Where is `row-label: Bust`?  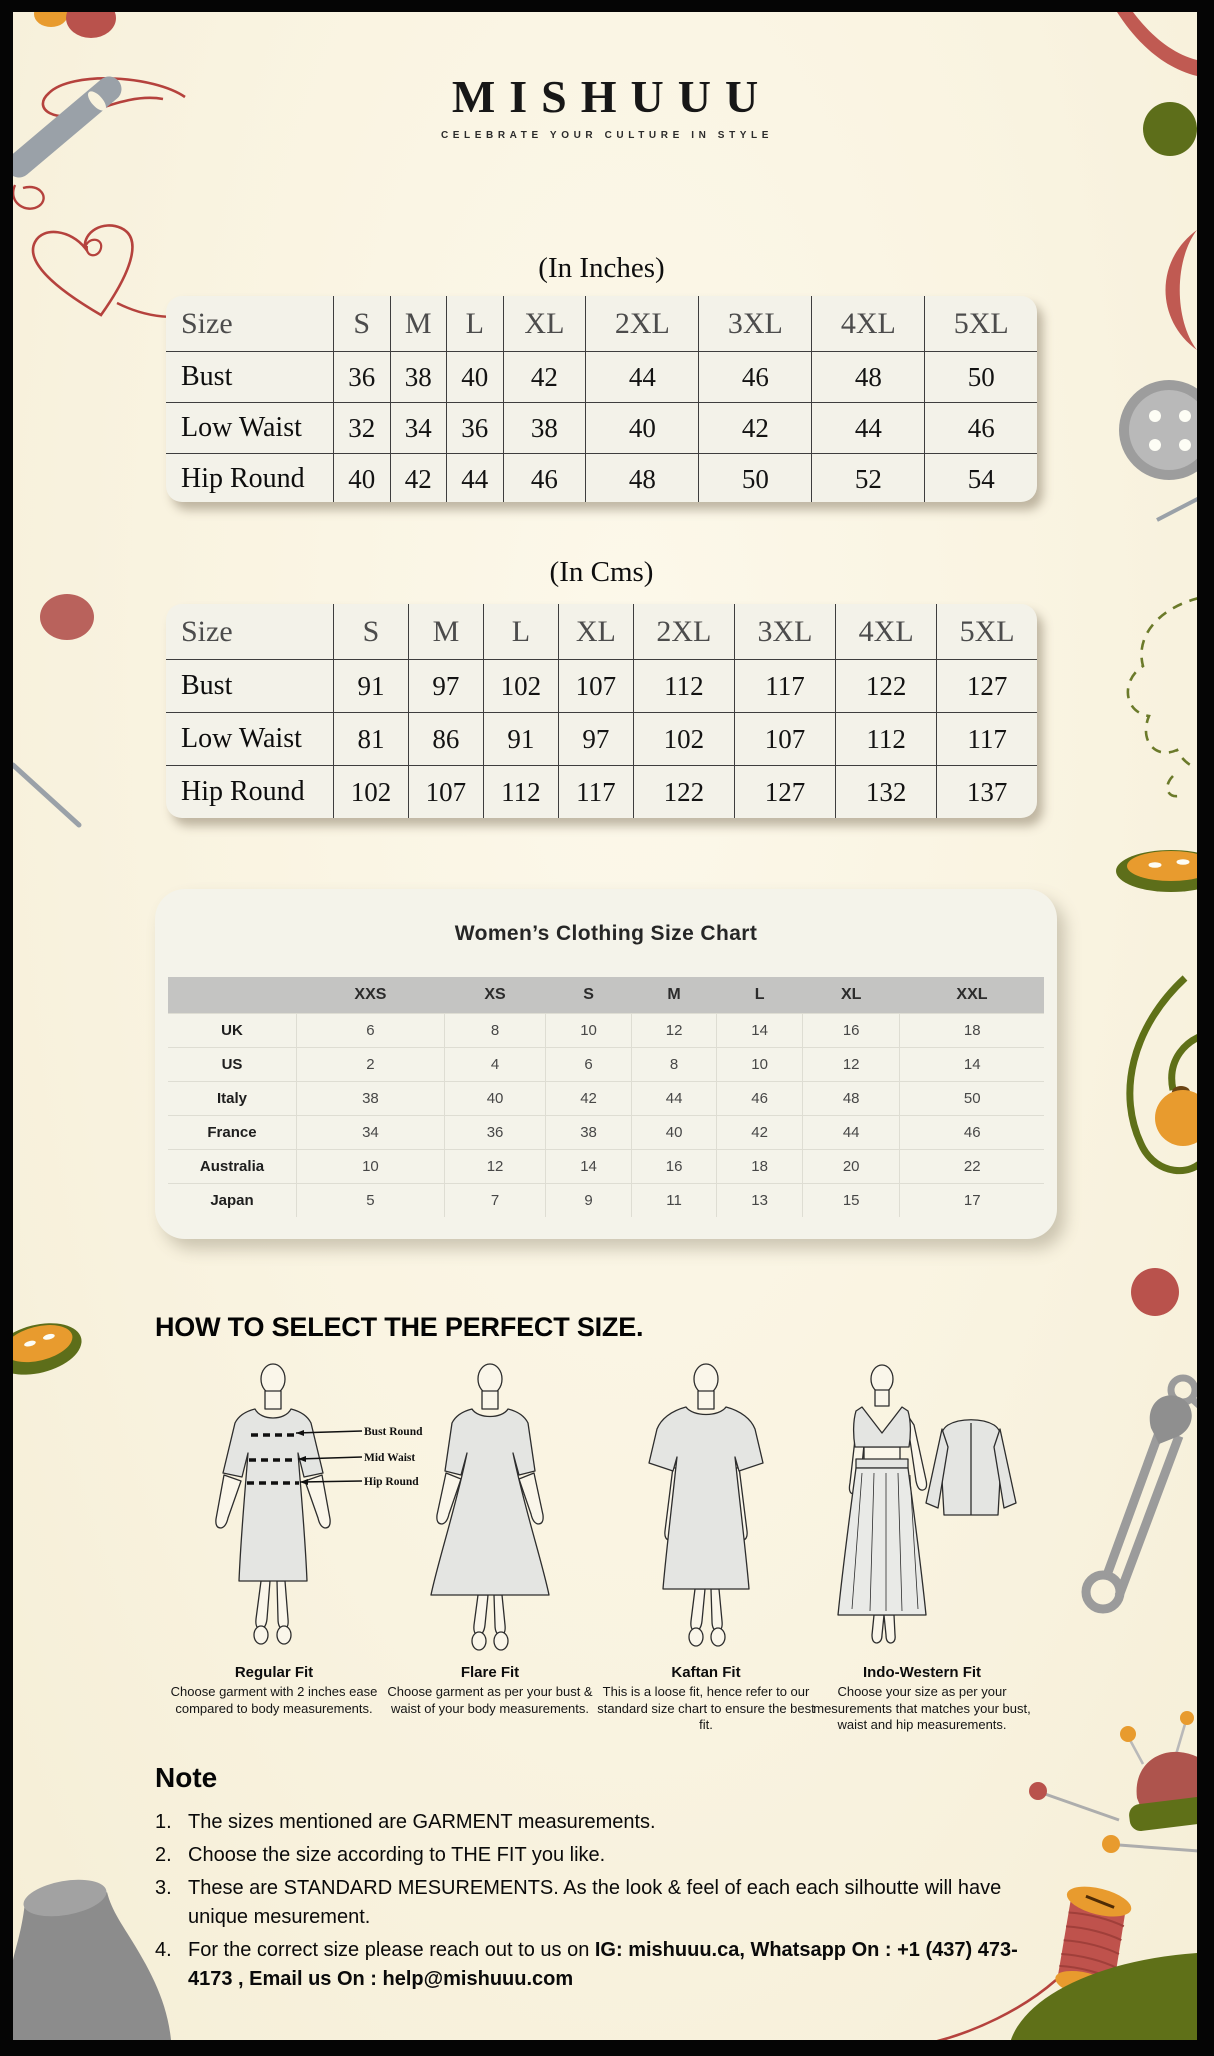 row-label: Bust is located at coordinates (250, 377).